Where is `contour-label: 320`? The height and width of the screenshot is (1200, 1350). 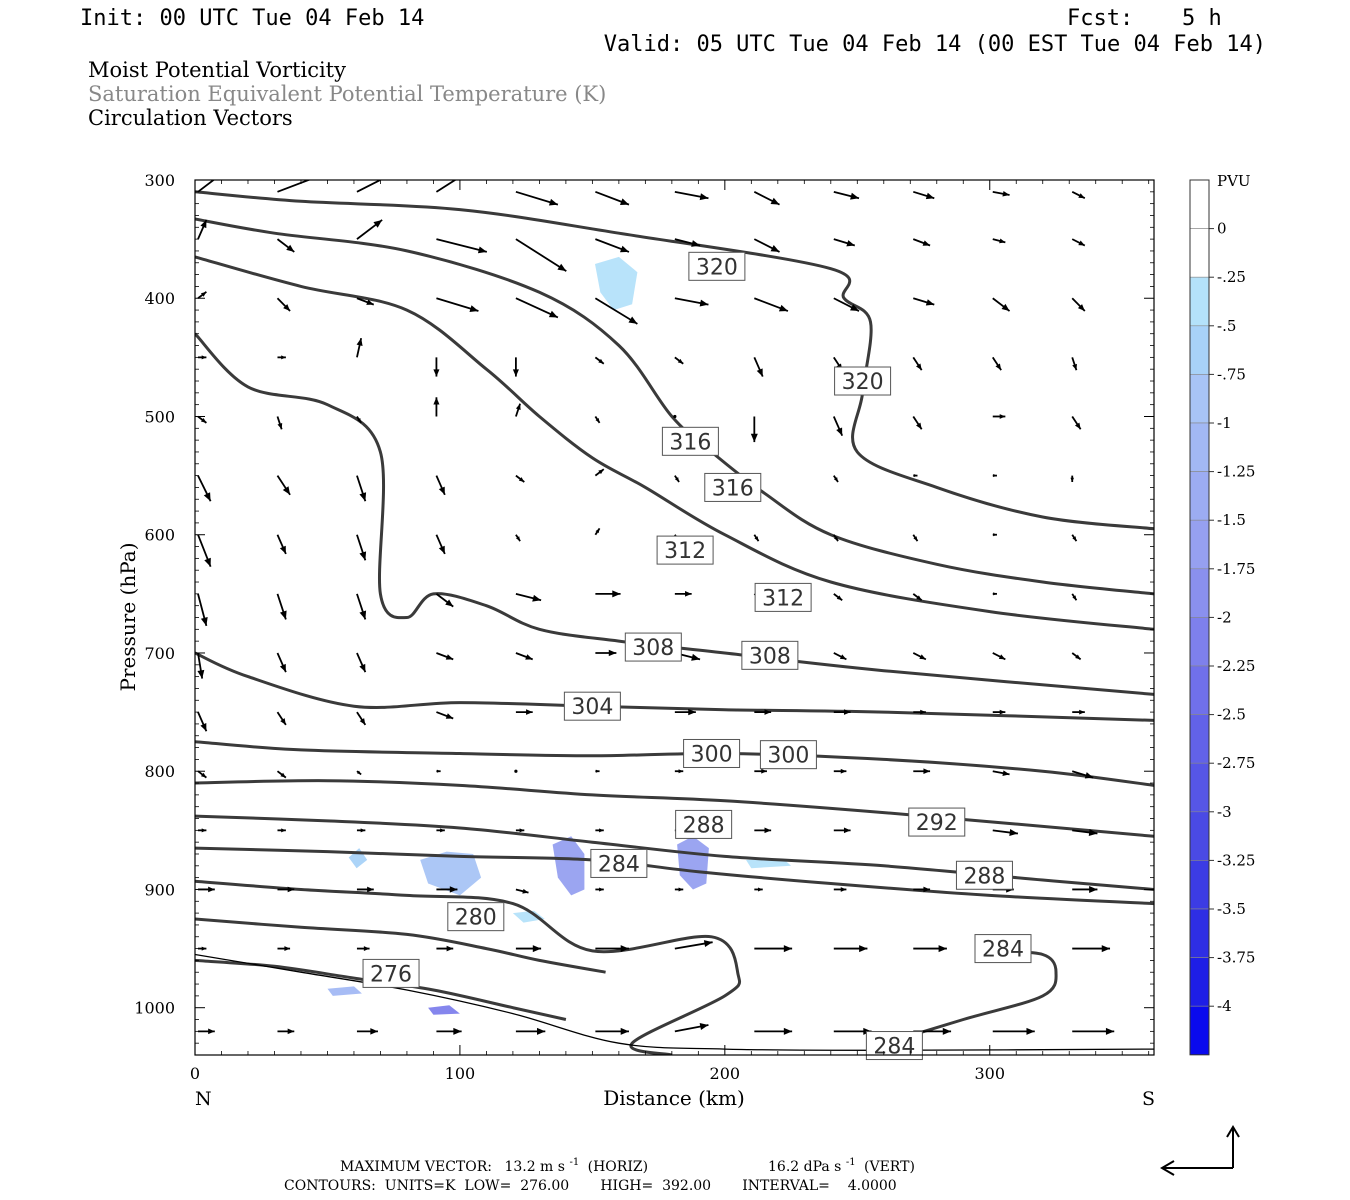 contour-label: 320 is located at coordinates (863, 382).